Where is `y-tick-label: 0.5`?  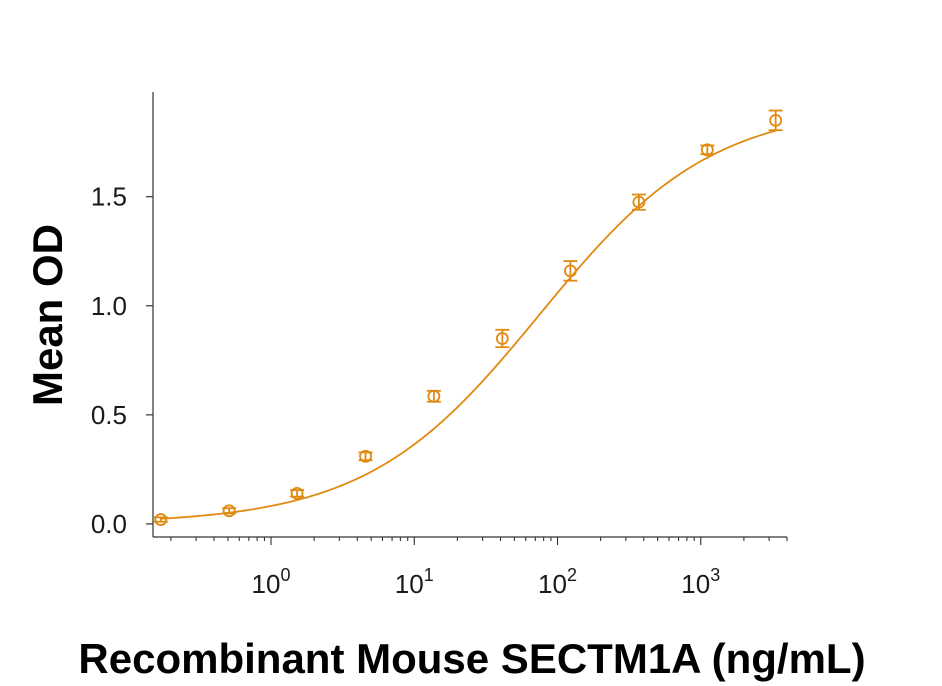
y-tick-label: 0.5 is located at coordinates (109, 415).